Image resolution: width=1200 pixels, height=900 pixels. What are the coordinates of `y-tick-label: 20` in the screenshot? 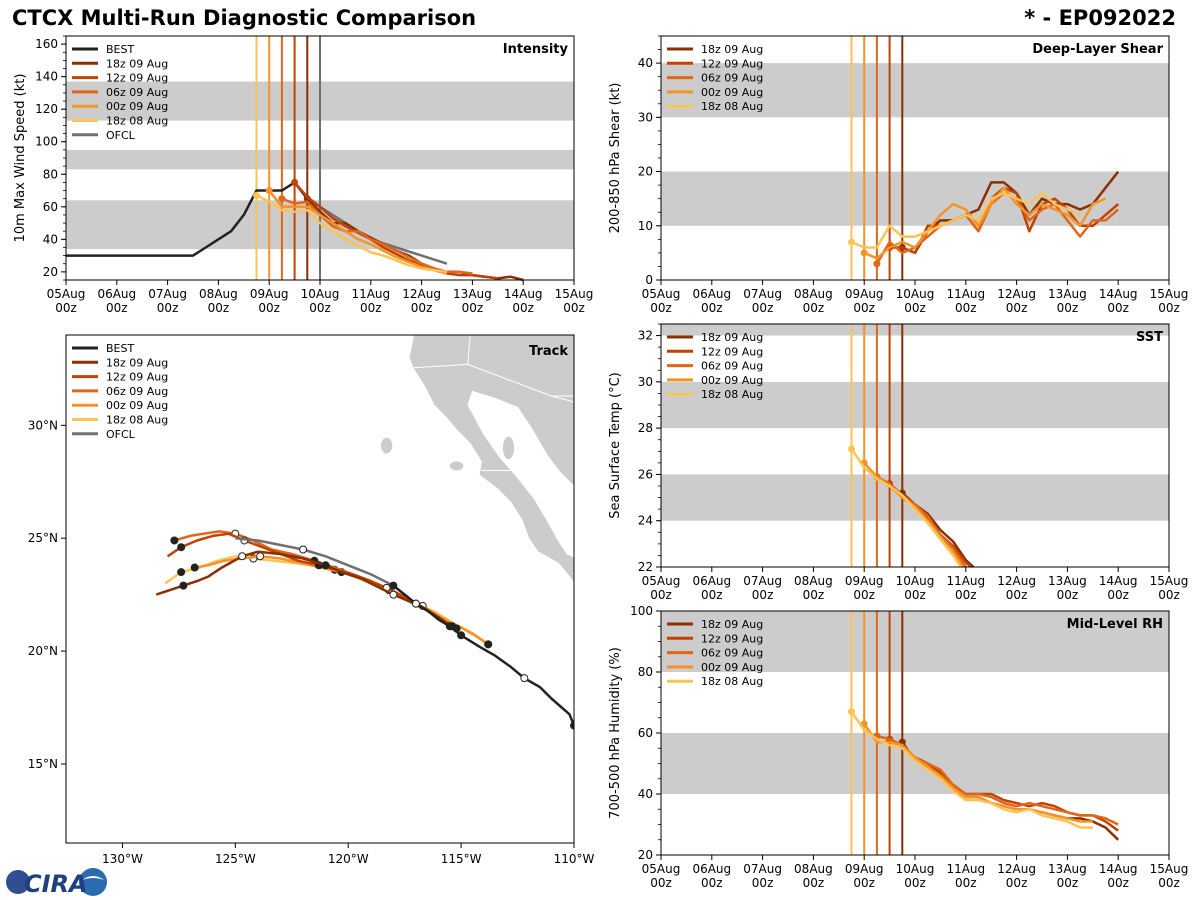 It's located at (50, 272).